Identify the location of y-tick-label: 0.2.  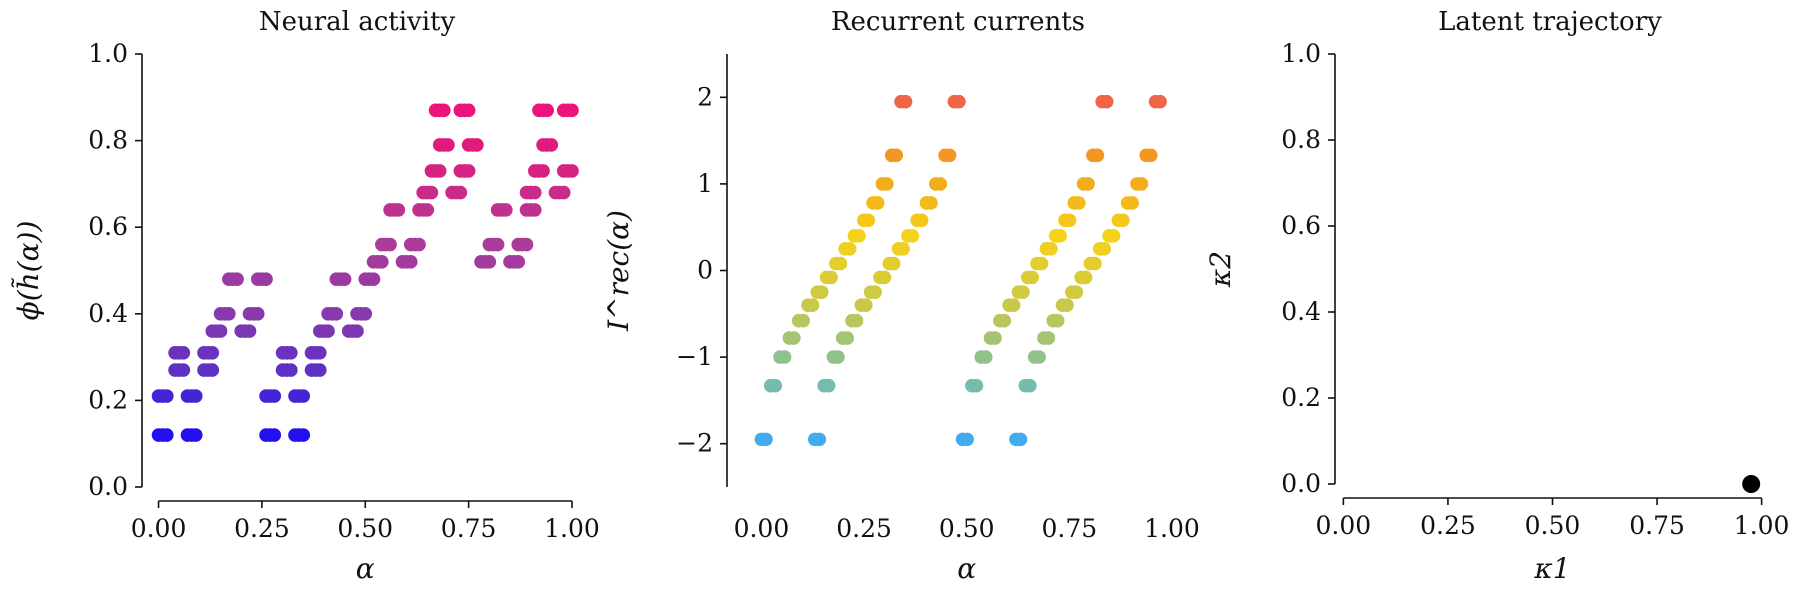
(108, 399).